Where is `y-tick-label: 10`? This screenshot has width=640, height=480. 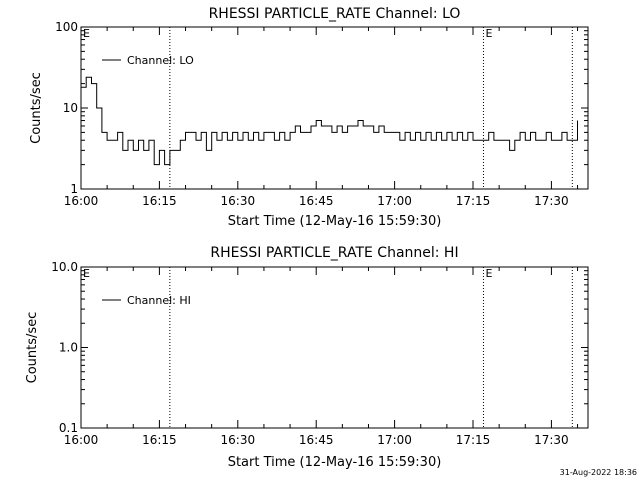
y-tick-label: 10 is located at coordinates (70, 108).